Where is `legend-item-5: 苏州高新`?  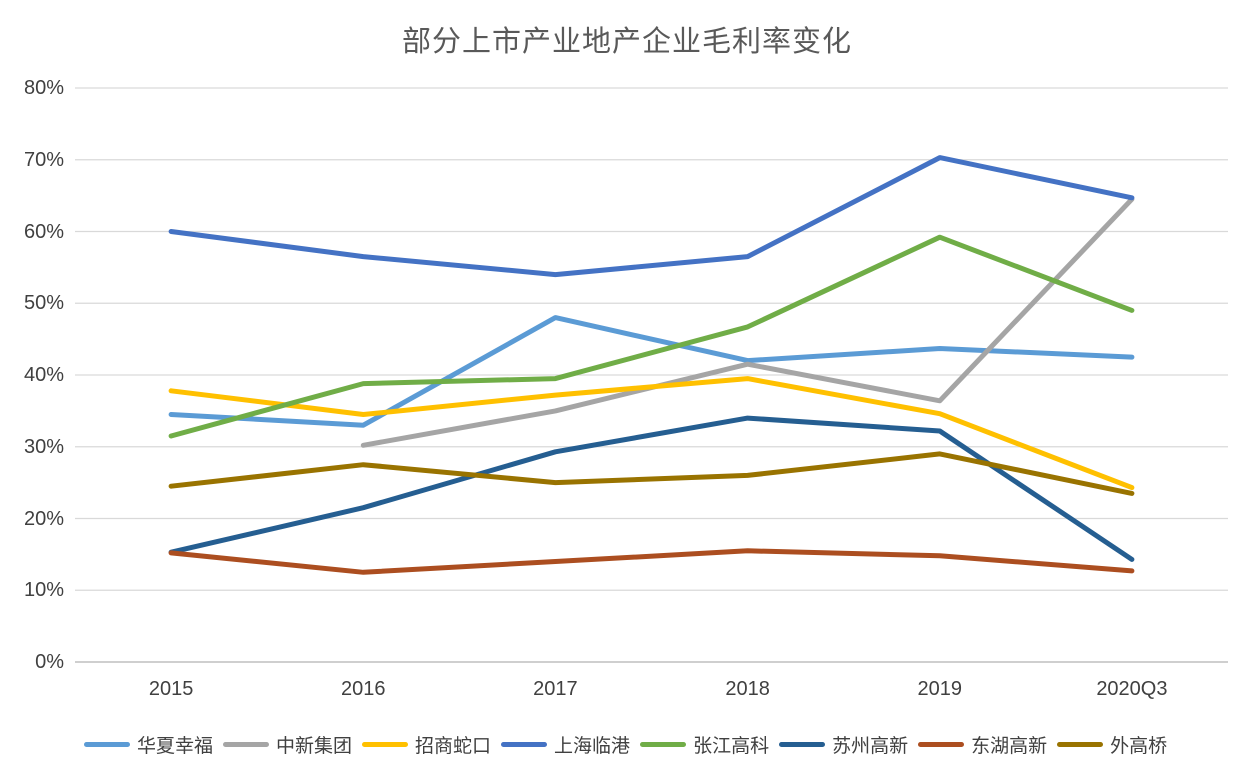 legend-item-5: 苏州高新 is located at coordinates (843, 744).